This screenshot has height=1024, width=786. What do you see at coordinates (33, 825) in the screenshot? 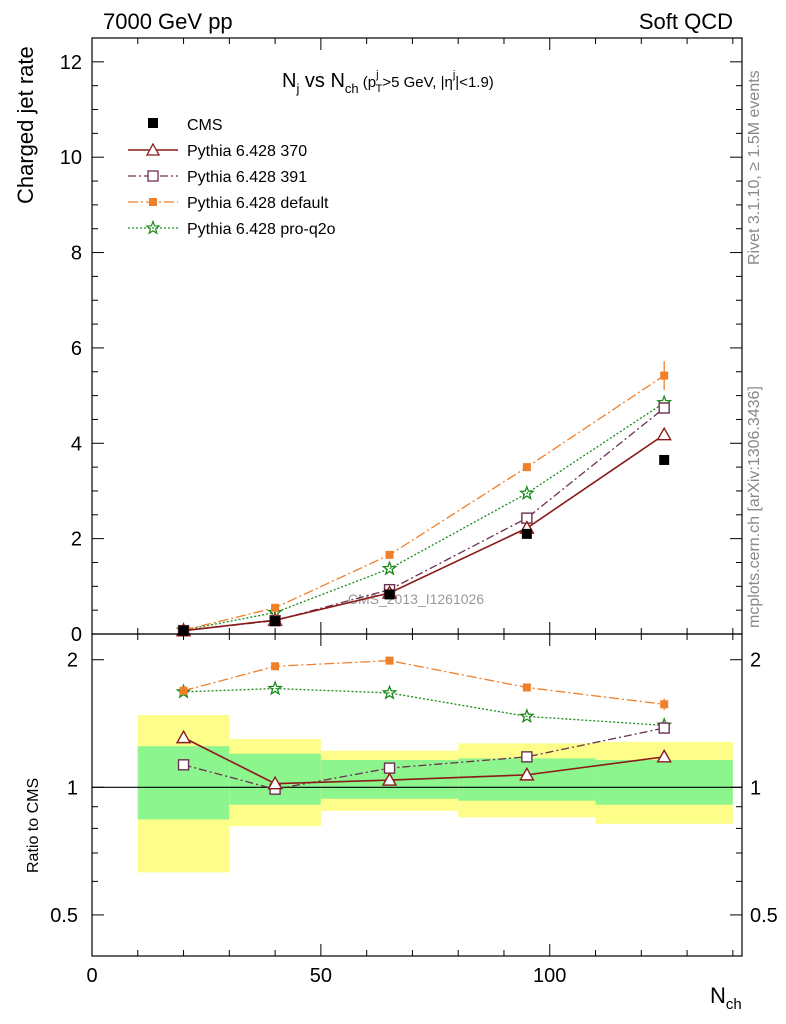
I see `ratio-axis-label: Ratio to CMS` at bounding box center [33, 825].